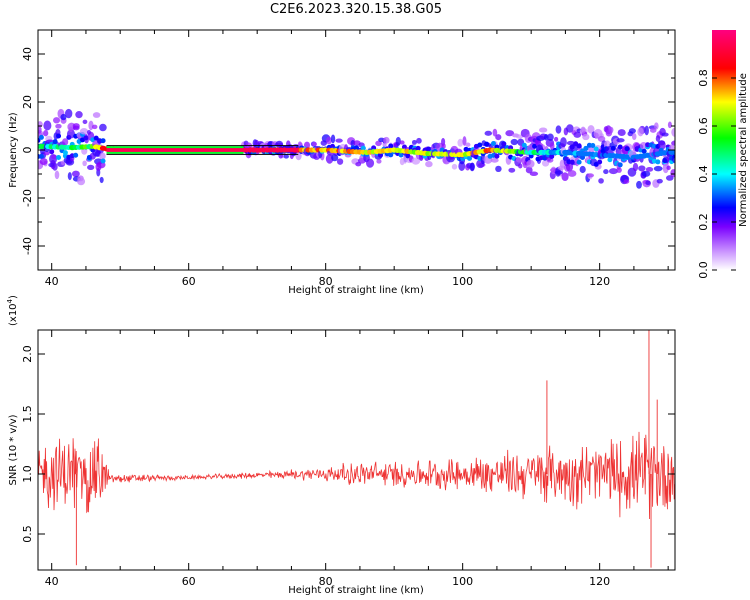  Describe the element at coordinates (189, 581) in the screenshot. I see `snr-xtick-label: 60` at that location.